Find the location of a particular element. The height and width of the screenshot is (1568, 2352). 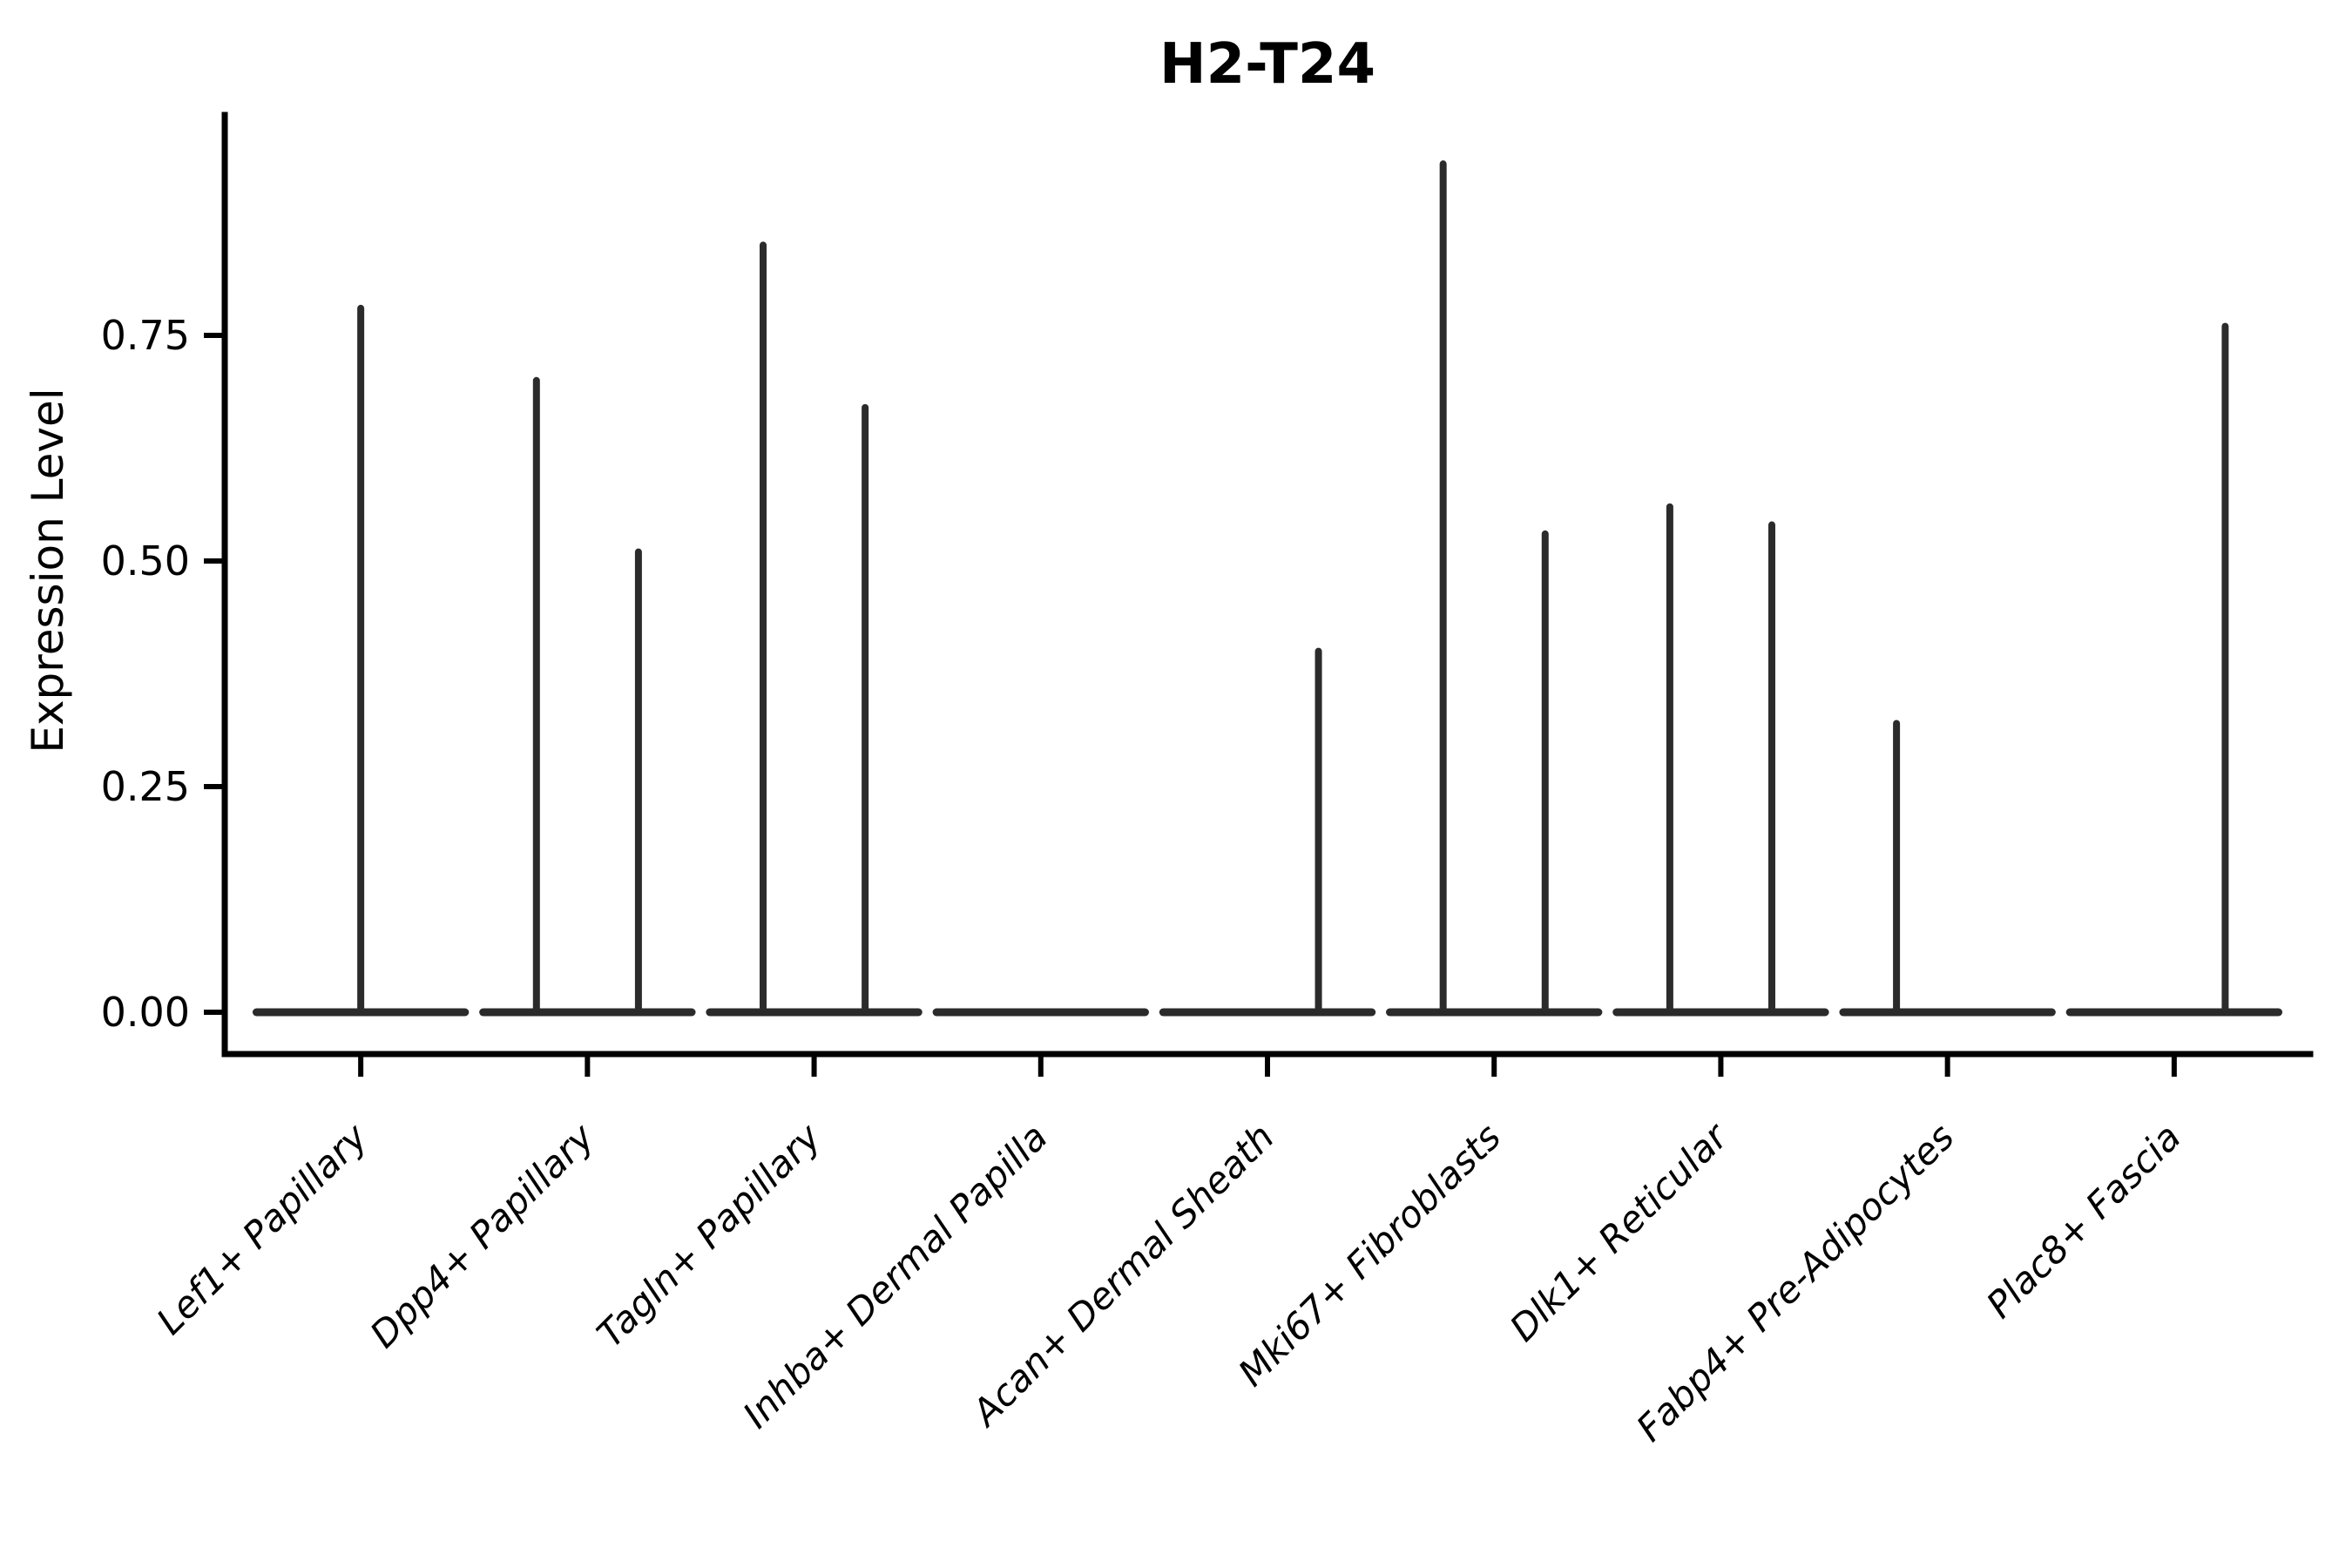

chart-title: H2-T24 is located at coordinates (1267, 64).